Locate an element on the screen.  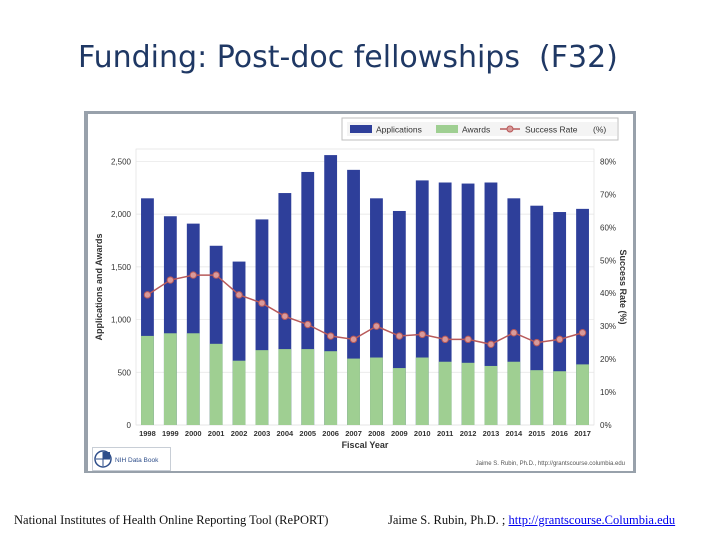
y-tick-label: 1,000 is located at coordinates (121, 320).